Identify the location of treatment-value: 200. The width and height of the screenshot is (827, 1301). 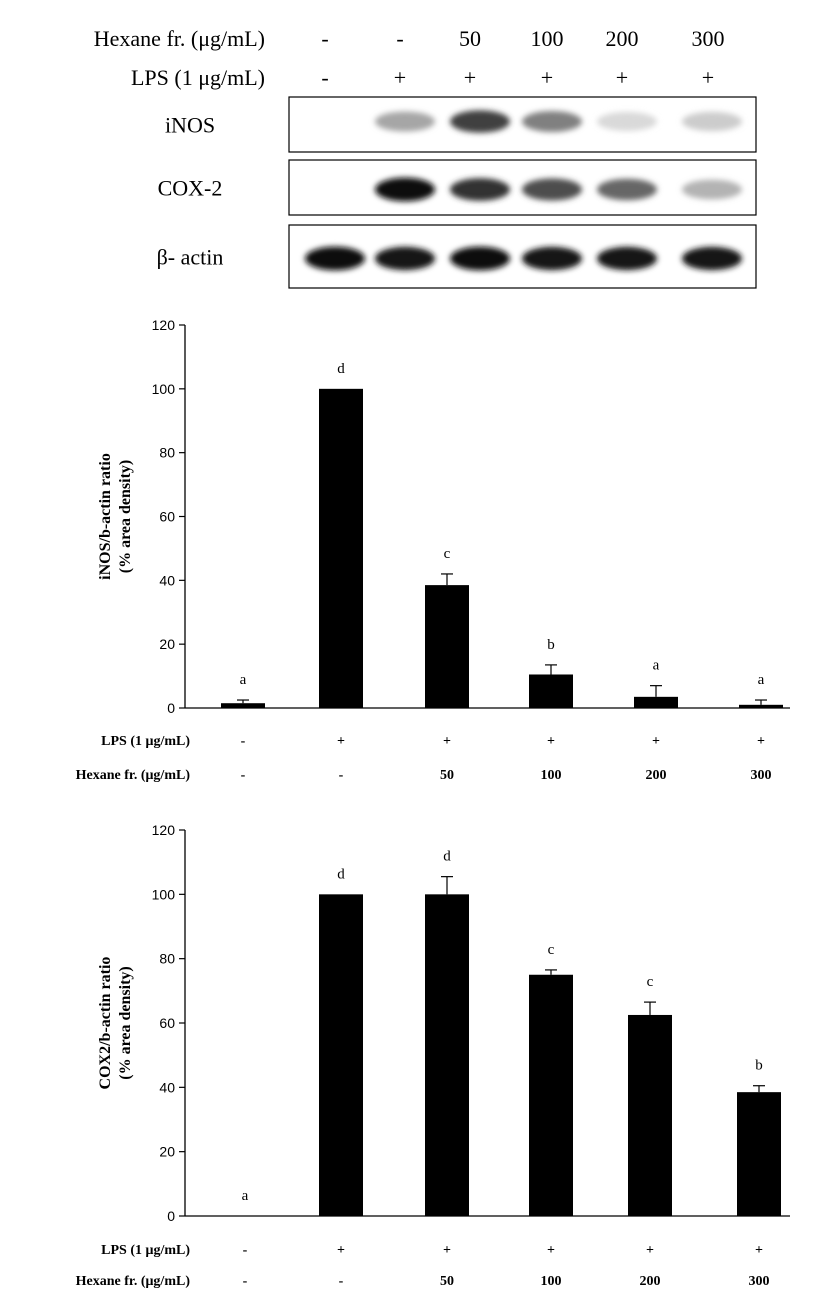
(622, 38).